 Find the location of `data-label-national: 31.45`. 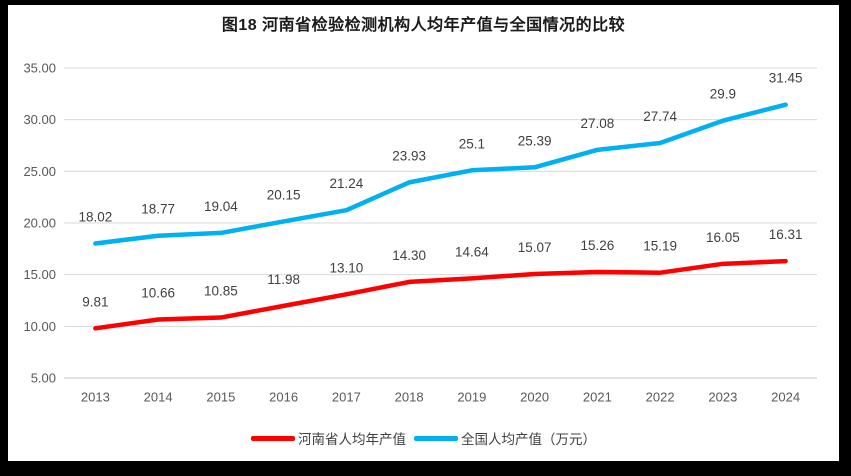

data-label-national: 31.45 is located at coordinates (786, 78).